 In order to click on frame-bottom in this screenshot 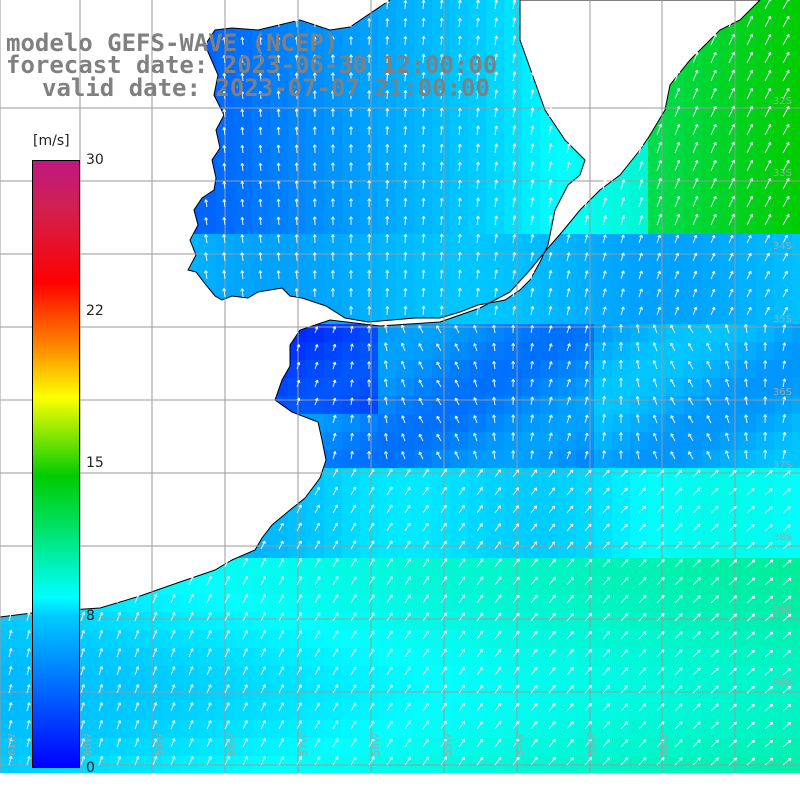, I will do `click(400, 786)`.